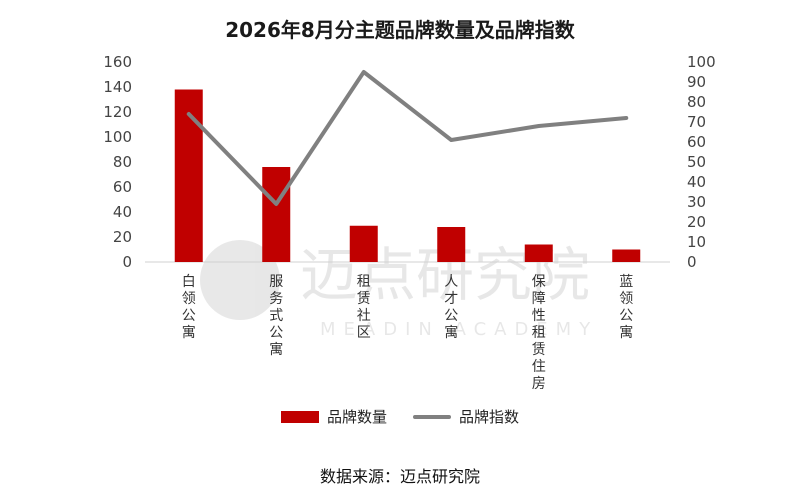 Image resolution: width=800 pixels, height=500 pixels. I want to click on category-label: 蓝领公寓, so click(626, 307).